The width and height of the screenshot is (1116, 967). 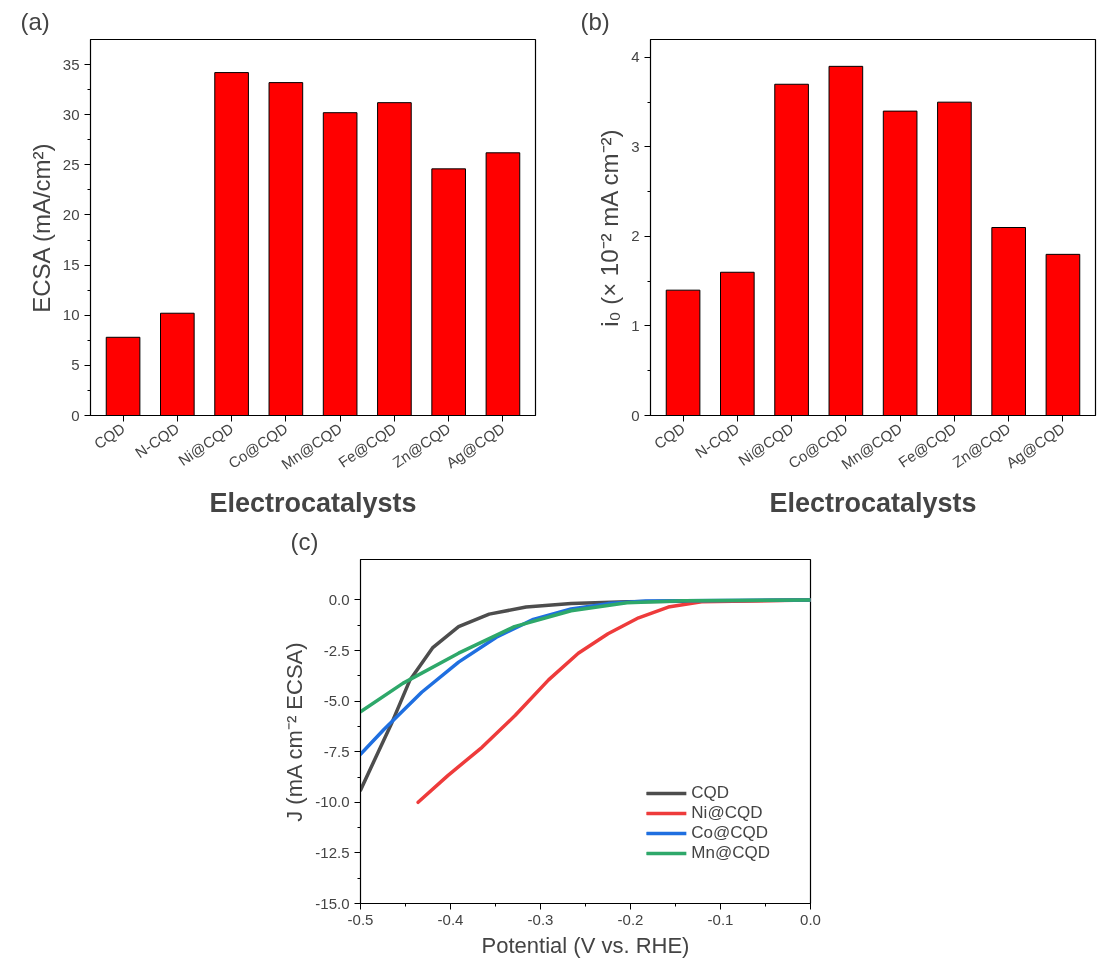 What do you see at coordinates (730, 853) in the screenshot?
I see `legend-label: Mn@CQD` at bounding box center [730, 853].